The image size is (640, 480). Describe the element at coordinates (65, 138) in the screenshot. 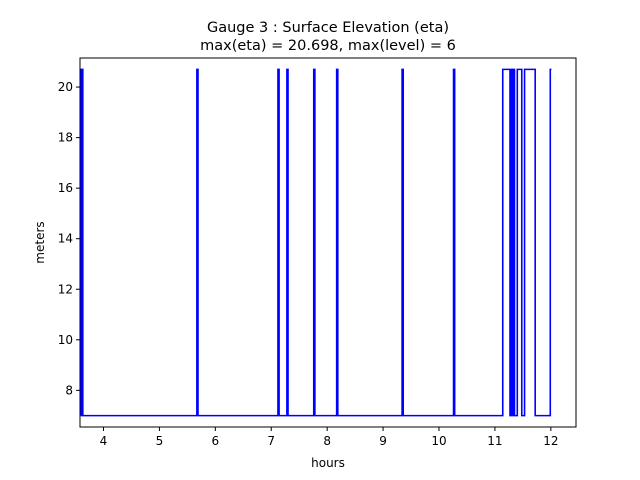

I see `y-tick-label: 18` at that location.